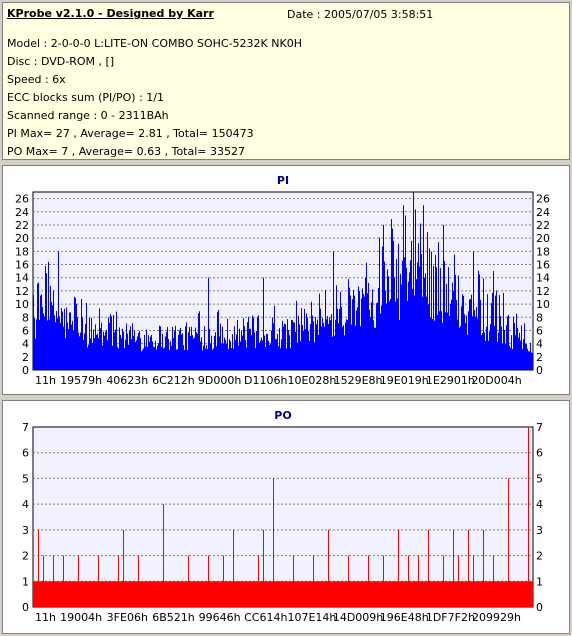  Describe the element at coordinates (265, 617) in the screenshot. I see `x-tick-label: CC614h` at that location.